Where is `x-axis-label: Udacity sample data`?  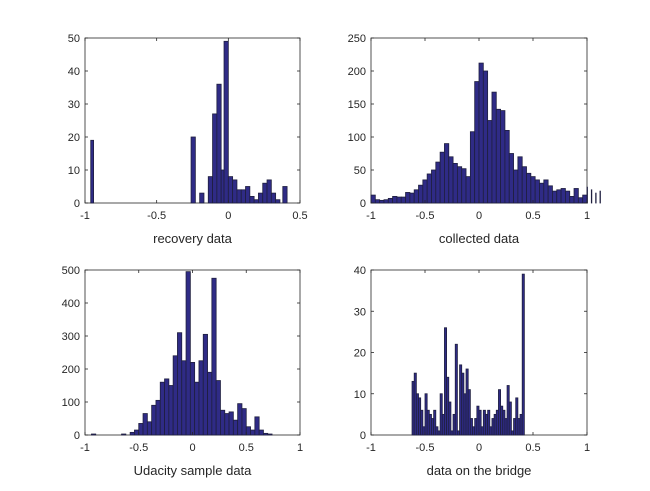 x-axis-label: Udacity sample data is located at coordinates (193, 470).